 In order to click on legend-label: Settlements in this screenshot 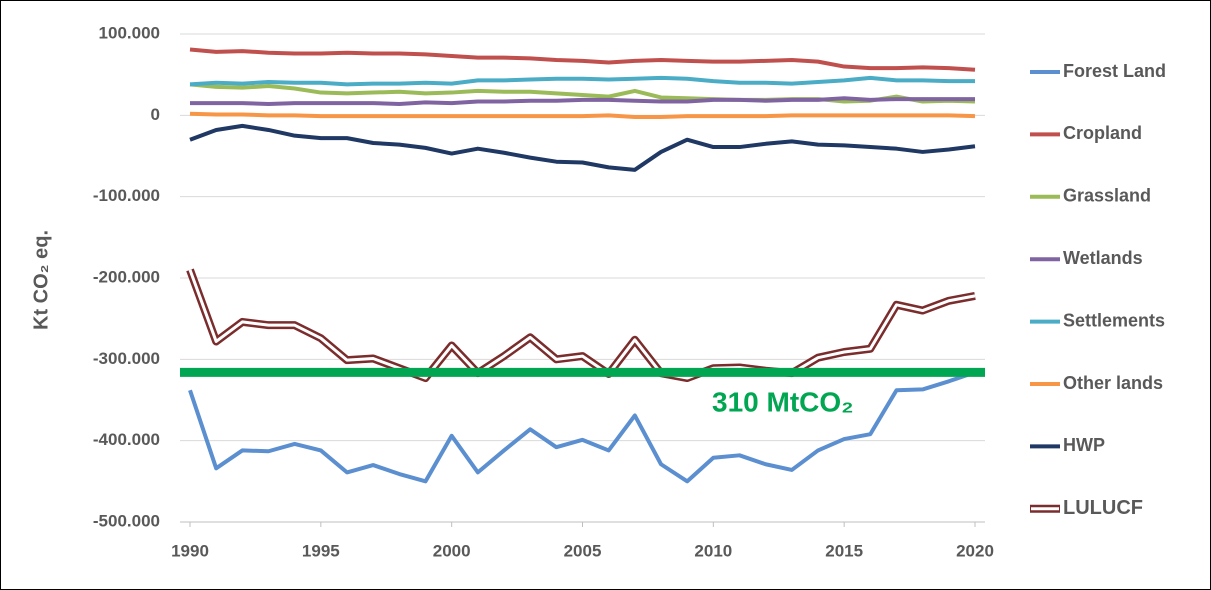, I will do `click(1114, 320)`.